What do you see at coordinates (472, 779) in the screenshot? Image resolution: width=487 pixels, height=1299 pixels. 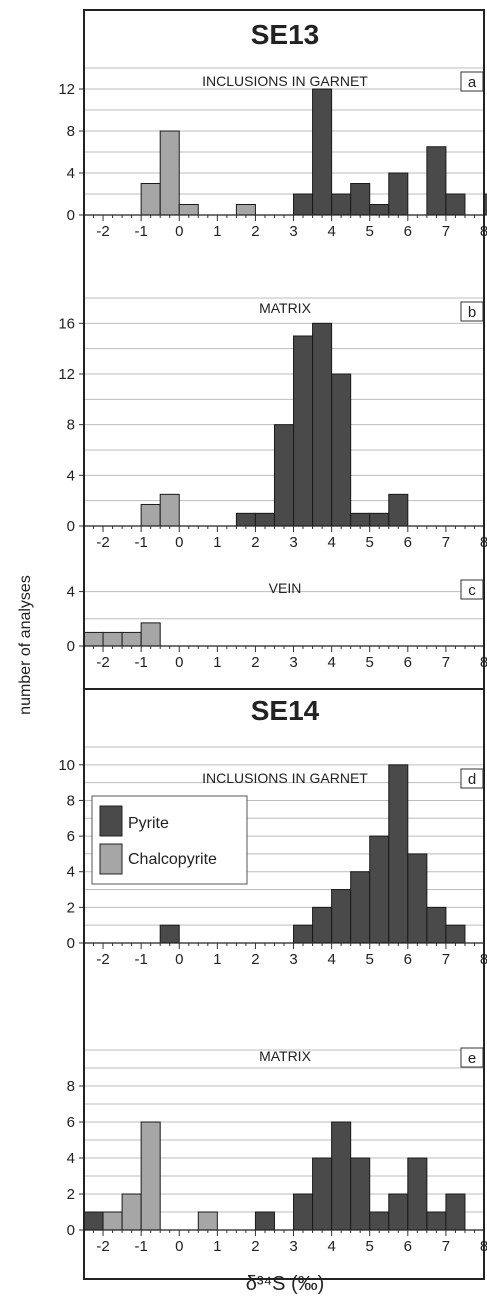 I see `panel-letter: d` at bounding box center [472, 779].